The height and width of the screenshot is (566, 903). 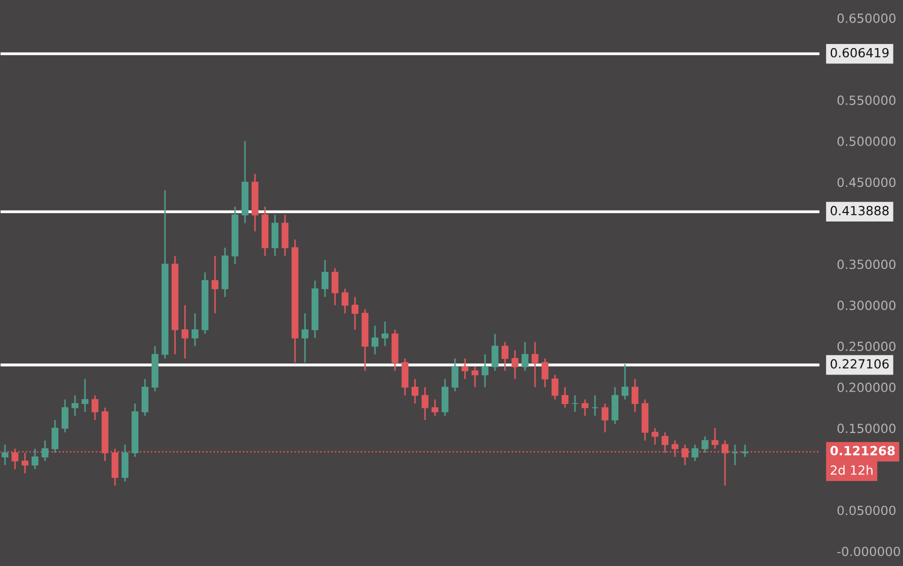 I want to click on y-tick-label: 0.050000, so click(x=866, y=511).